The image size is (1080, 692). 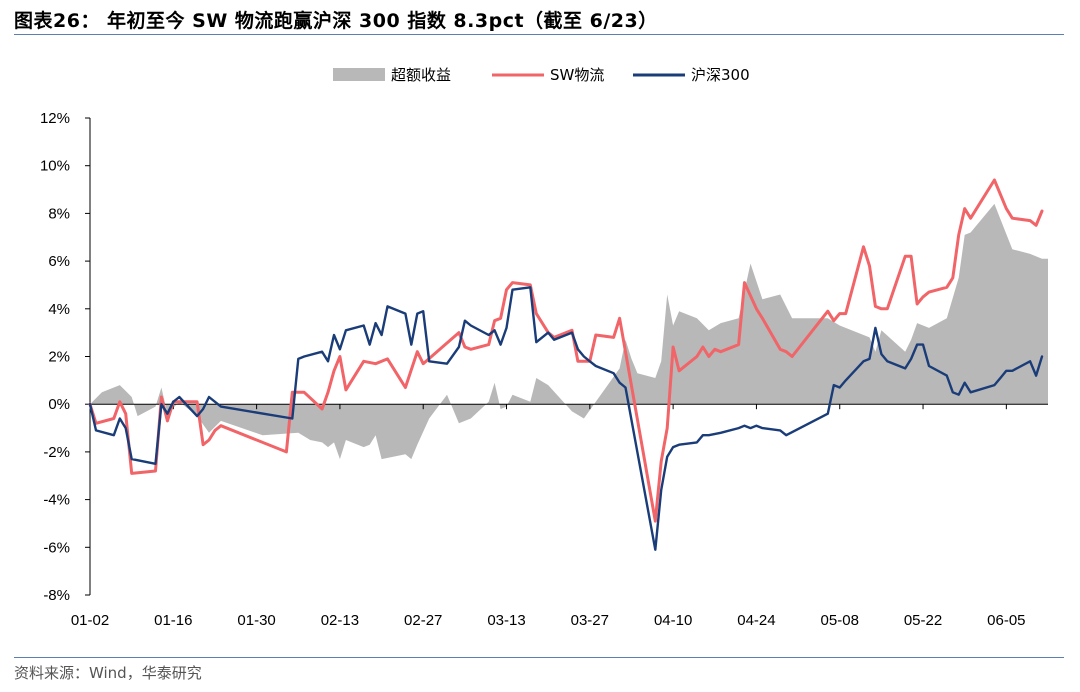 What do you see at coordinates (1006, 620) in the screenshot?
I see `x-tick-label: 06-05` at bounding box center [1006, 620].